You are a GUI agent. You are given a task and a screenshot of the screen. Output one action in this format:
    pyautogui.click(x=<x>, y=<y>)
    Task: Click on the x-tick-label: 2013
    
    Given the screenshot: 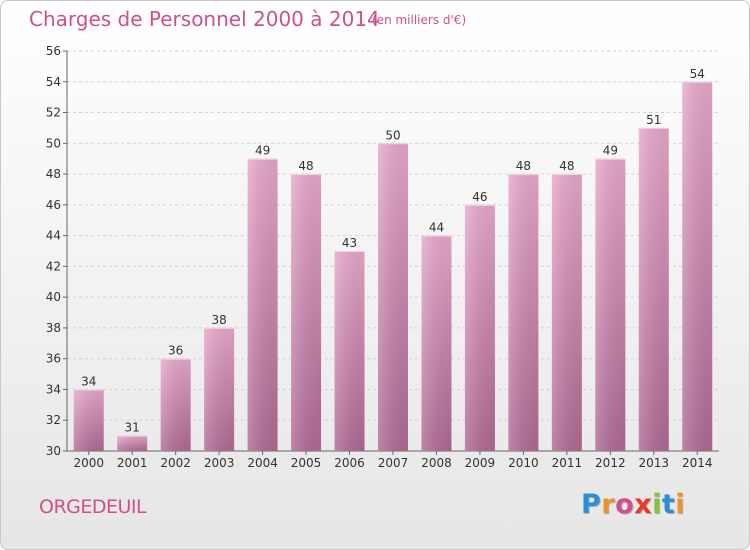 What is the action you would take?
    pyautogui.click(x=654, y=463)
    